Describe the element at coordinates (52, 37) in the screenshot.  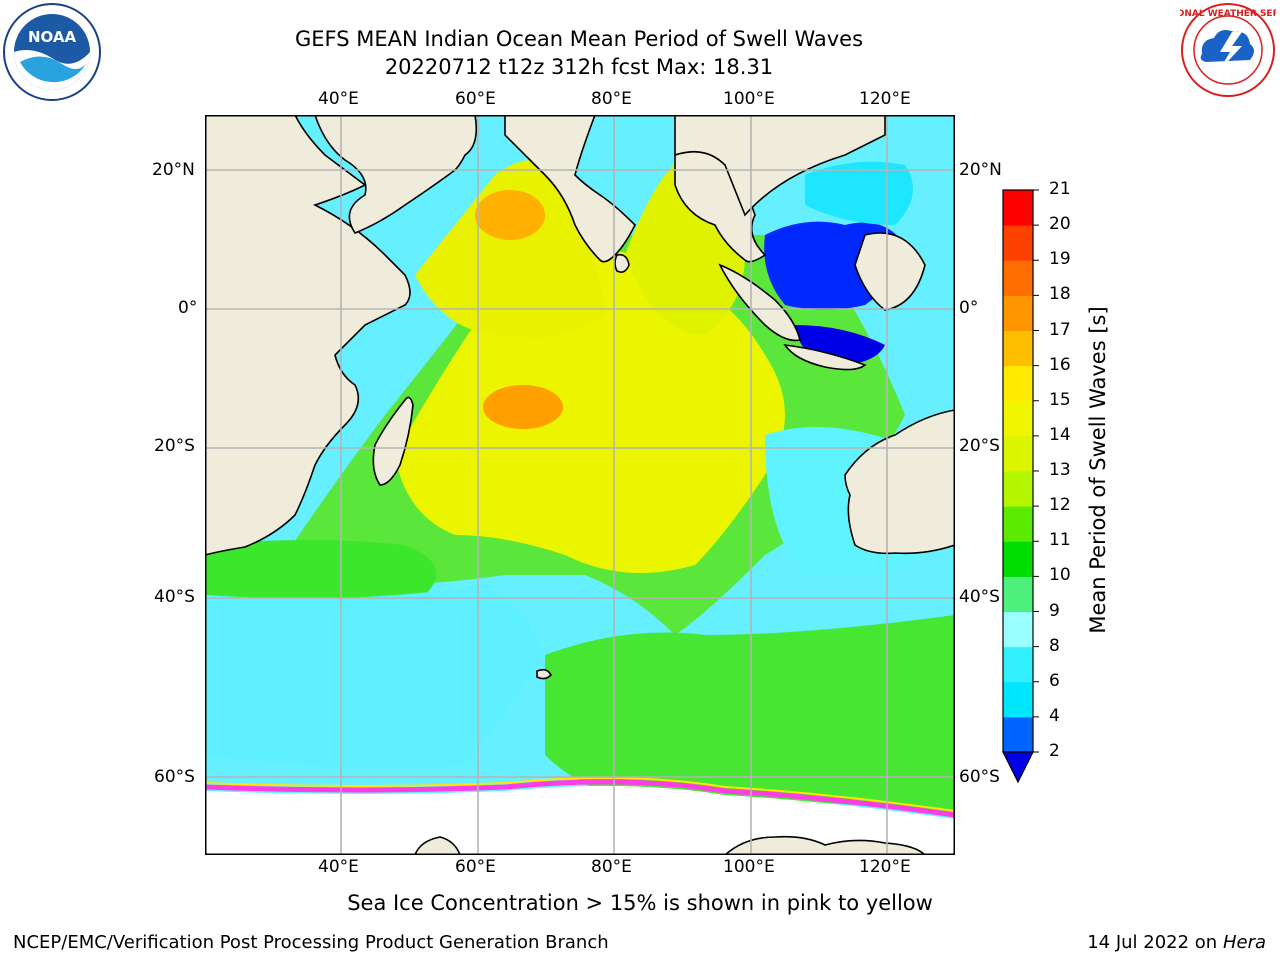
I see `noaa-logo-text: NOAA` at that location.